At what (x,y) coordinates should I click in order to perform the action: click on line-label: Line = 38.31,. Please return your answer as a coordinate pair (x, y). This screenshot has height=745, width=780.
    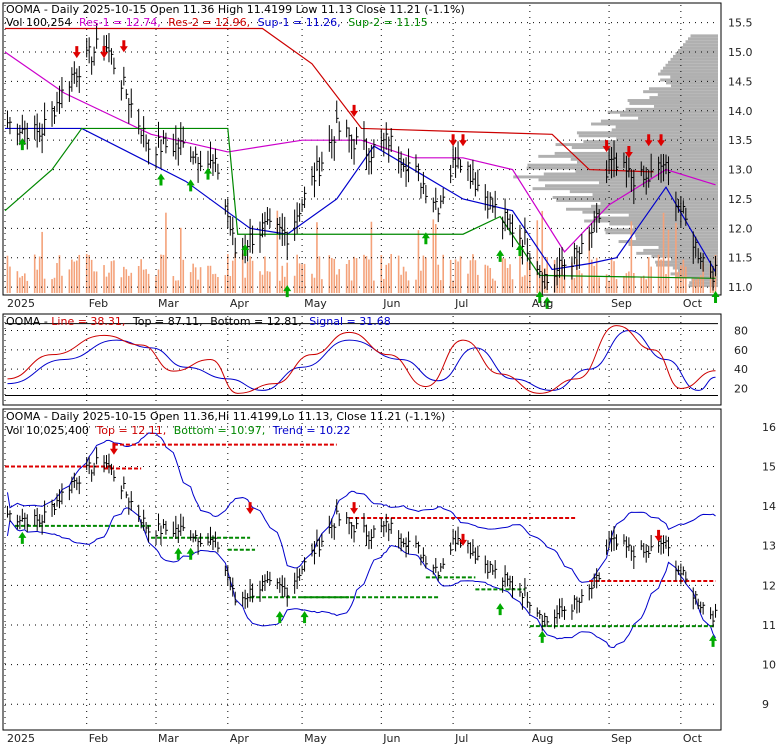
    Looking at the image, I should click on (88, 321).